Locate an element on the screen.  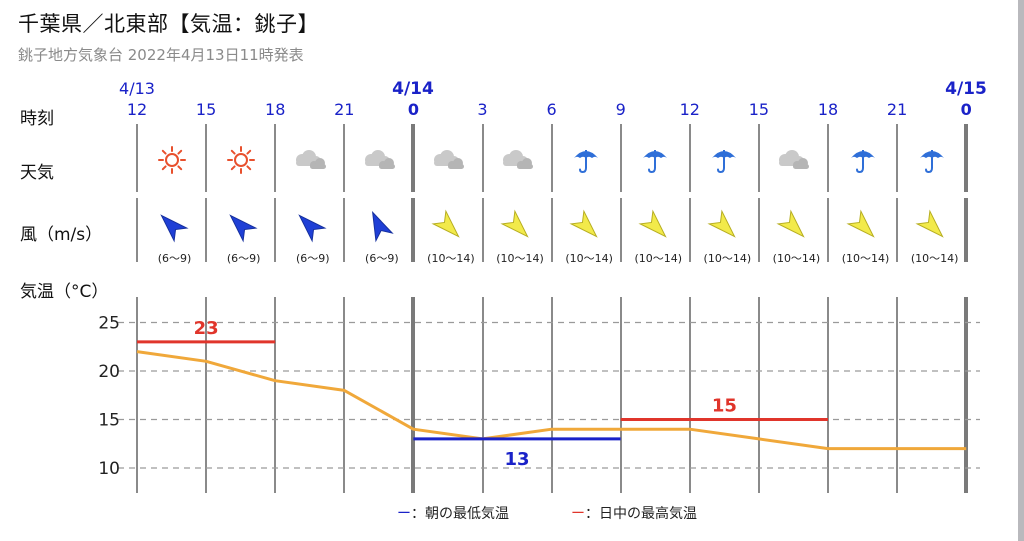
hour-label: 9 is located at coordinates (620, 109).